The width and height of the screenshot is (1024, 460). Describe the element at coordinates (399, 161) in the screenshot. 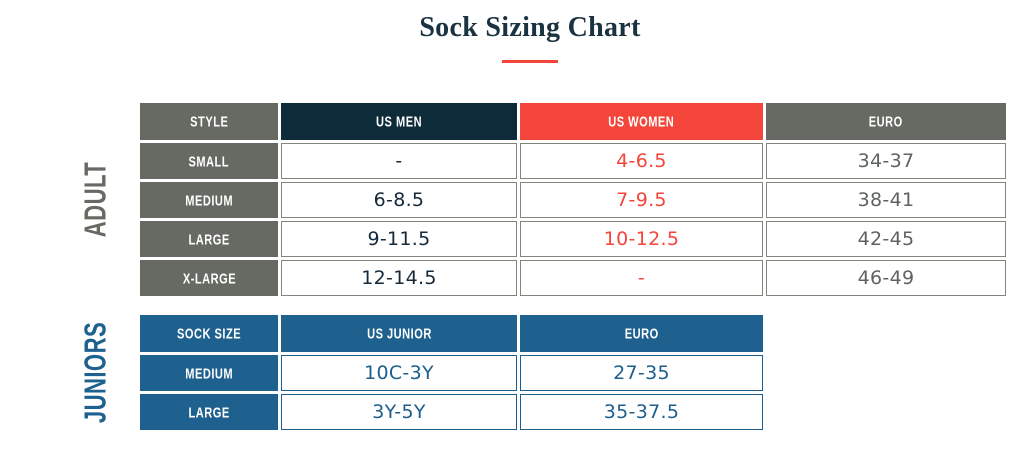

I see `adult-small-us-men: -` at that location.